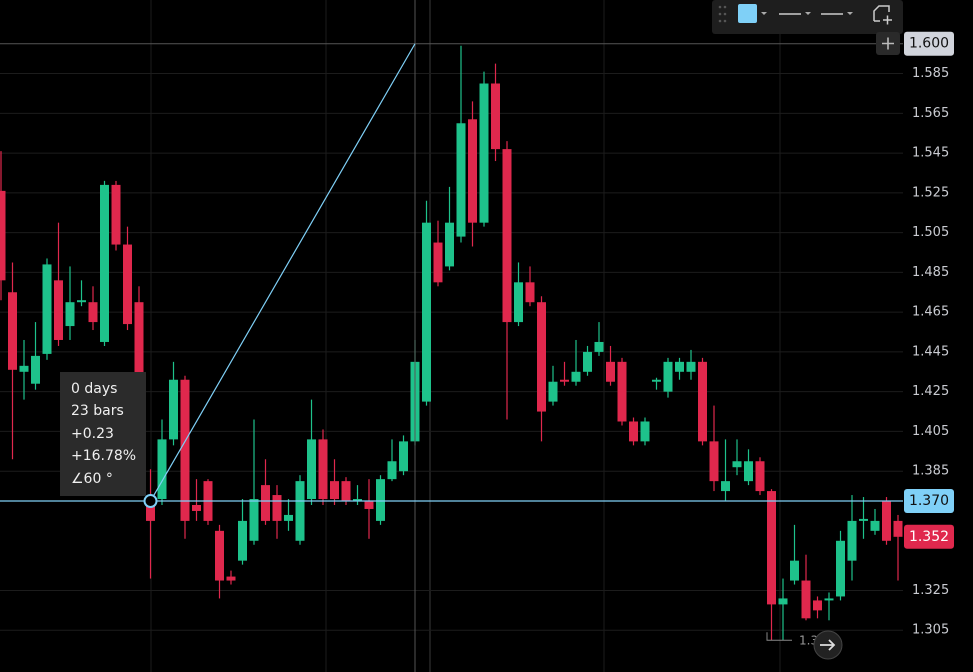  I want to click on y-tick-label: 1.485, so click(930, 272).